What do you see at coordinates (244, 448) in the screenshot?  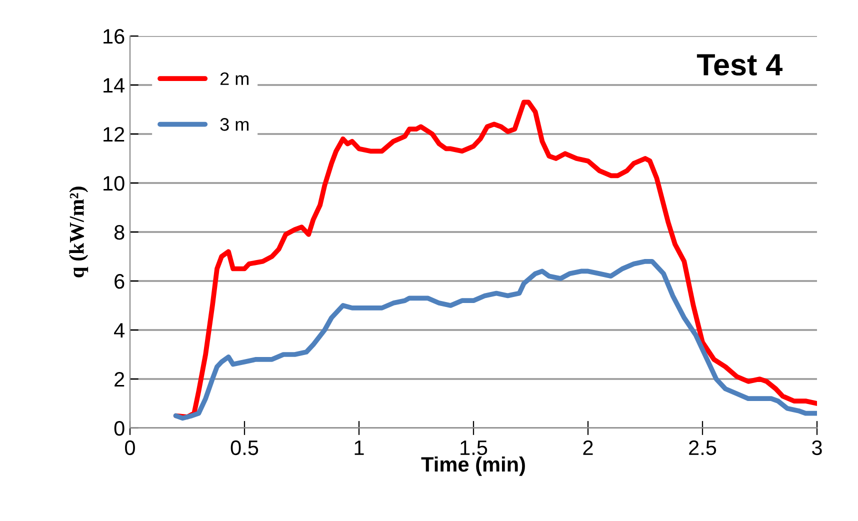 I see `x-tick-label: 0.5` at bounding box center [244, 448].